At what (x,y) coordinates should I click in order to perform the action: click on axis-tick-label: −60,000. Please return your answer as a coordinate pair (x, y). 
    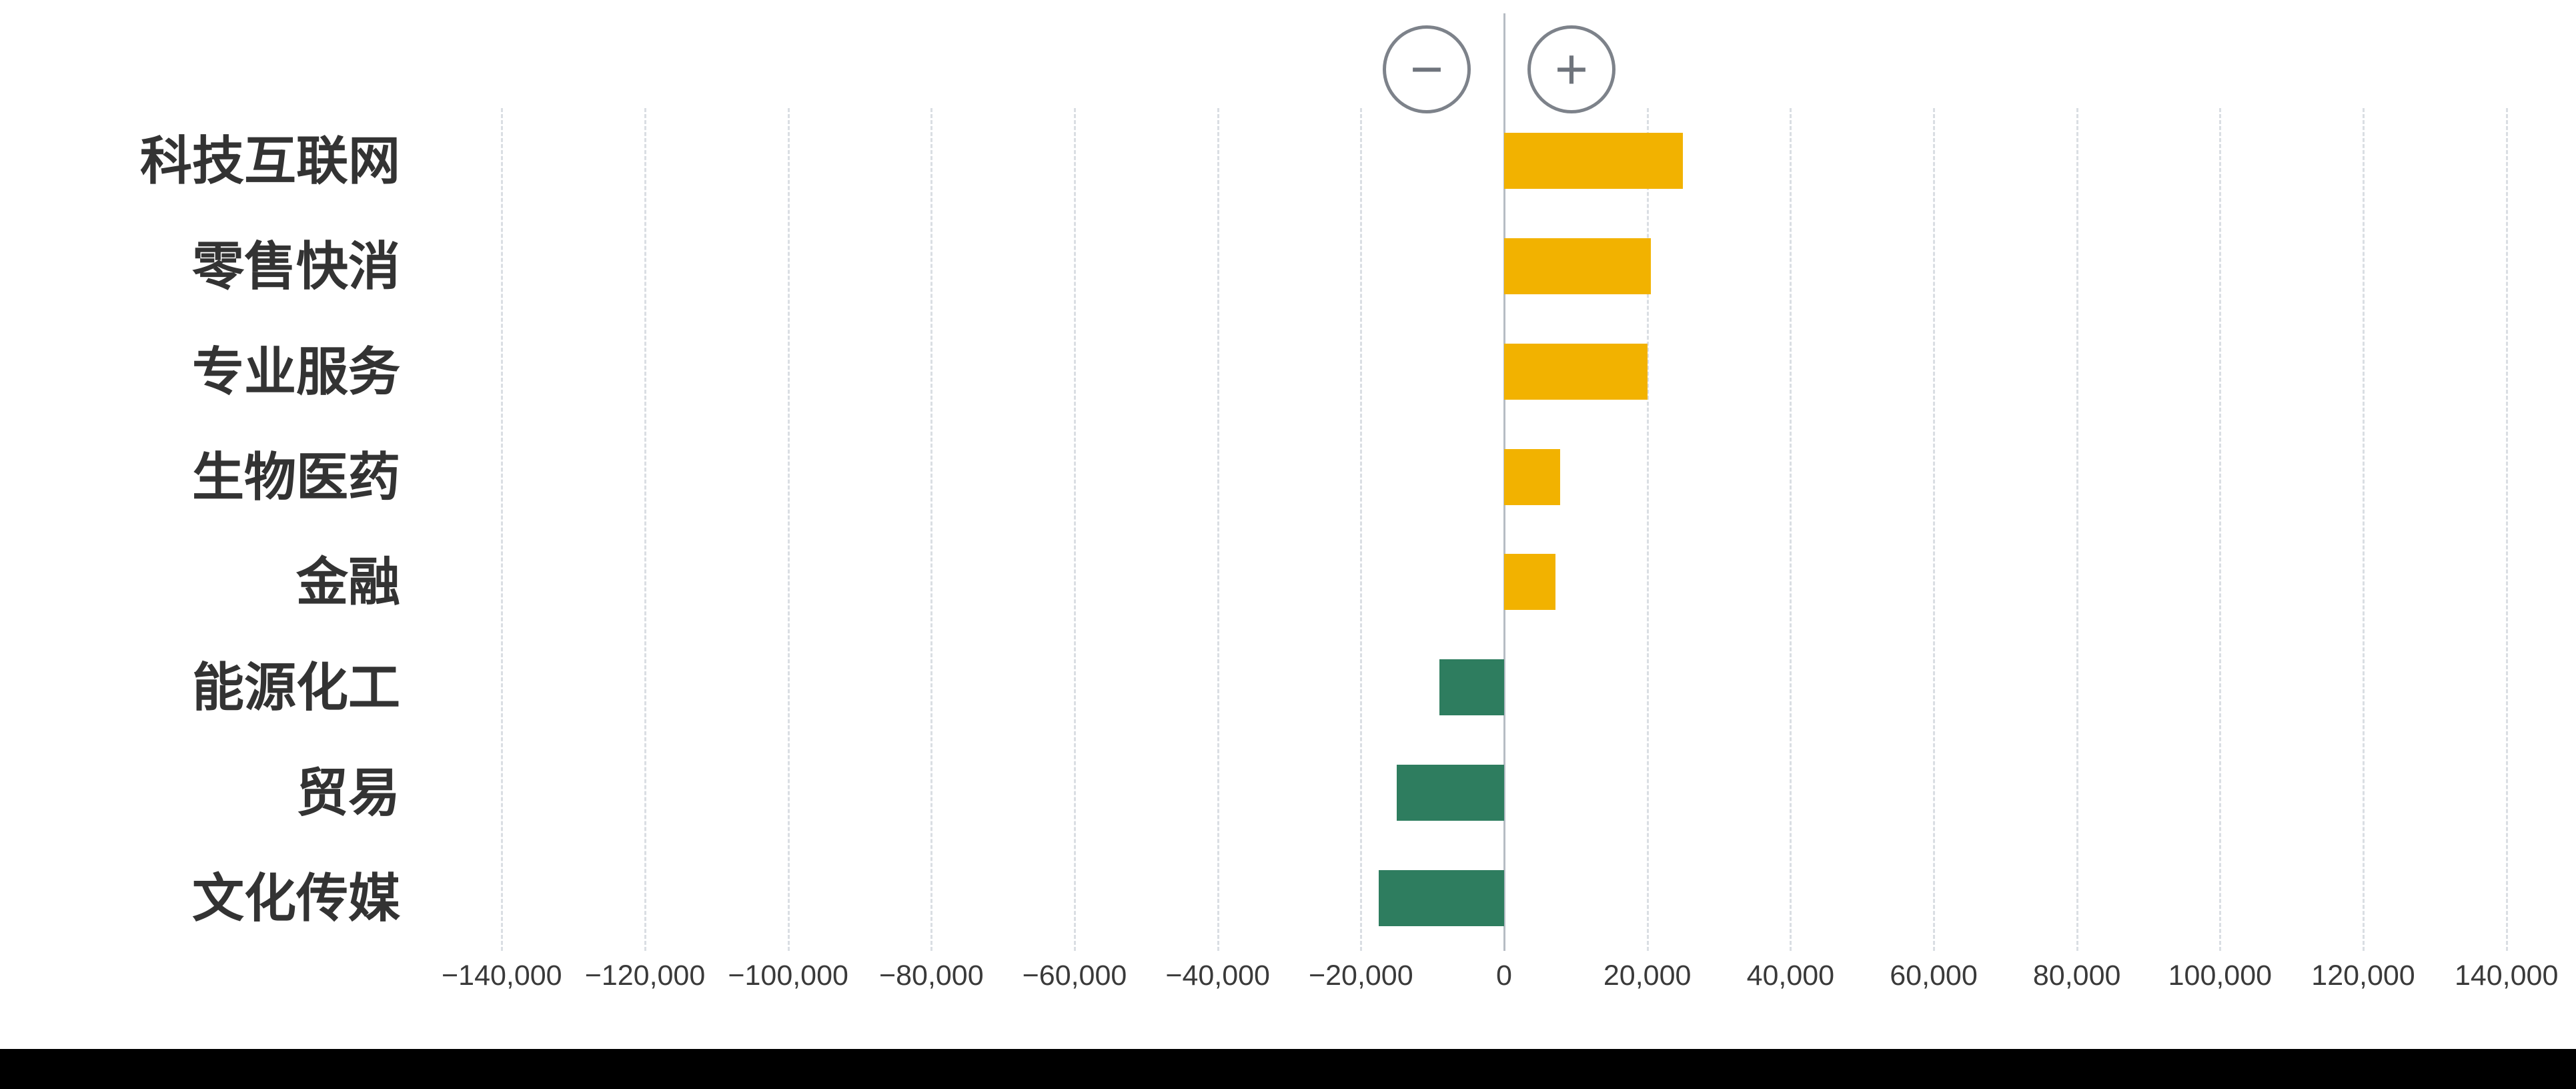
    Looking at the image, I should click on (1074, 976).